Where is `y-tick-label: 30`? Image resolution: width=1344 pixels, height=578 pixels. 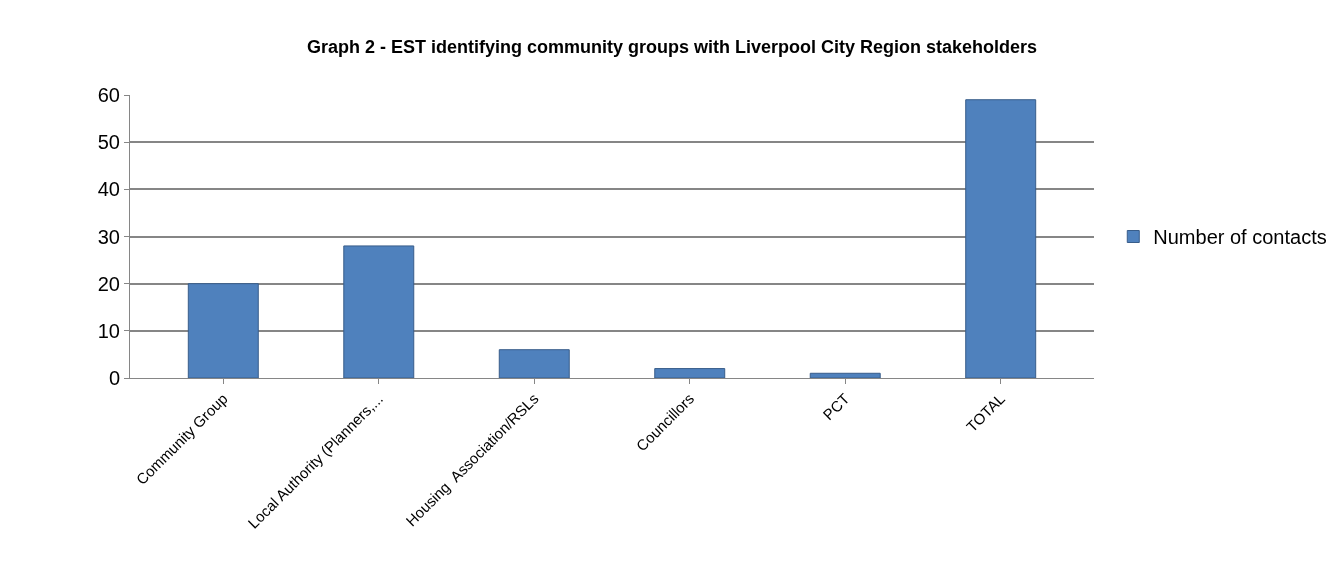
y-tick-label: 30 is located at coordinates (108, 236).